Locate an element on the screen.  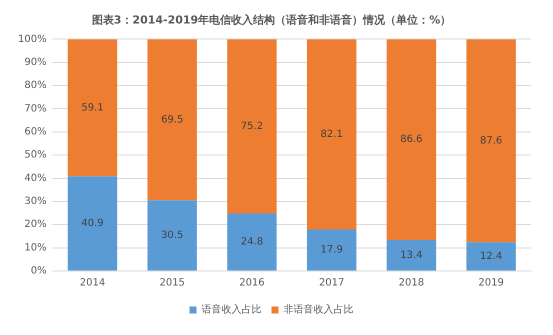
y-tick-label: 100% is located at coordinates (32, 39).